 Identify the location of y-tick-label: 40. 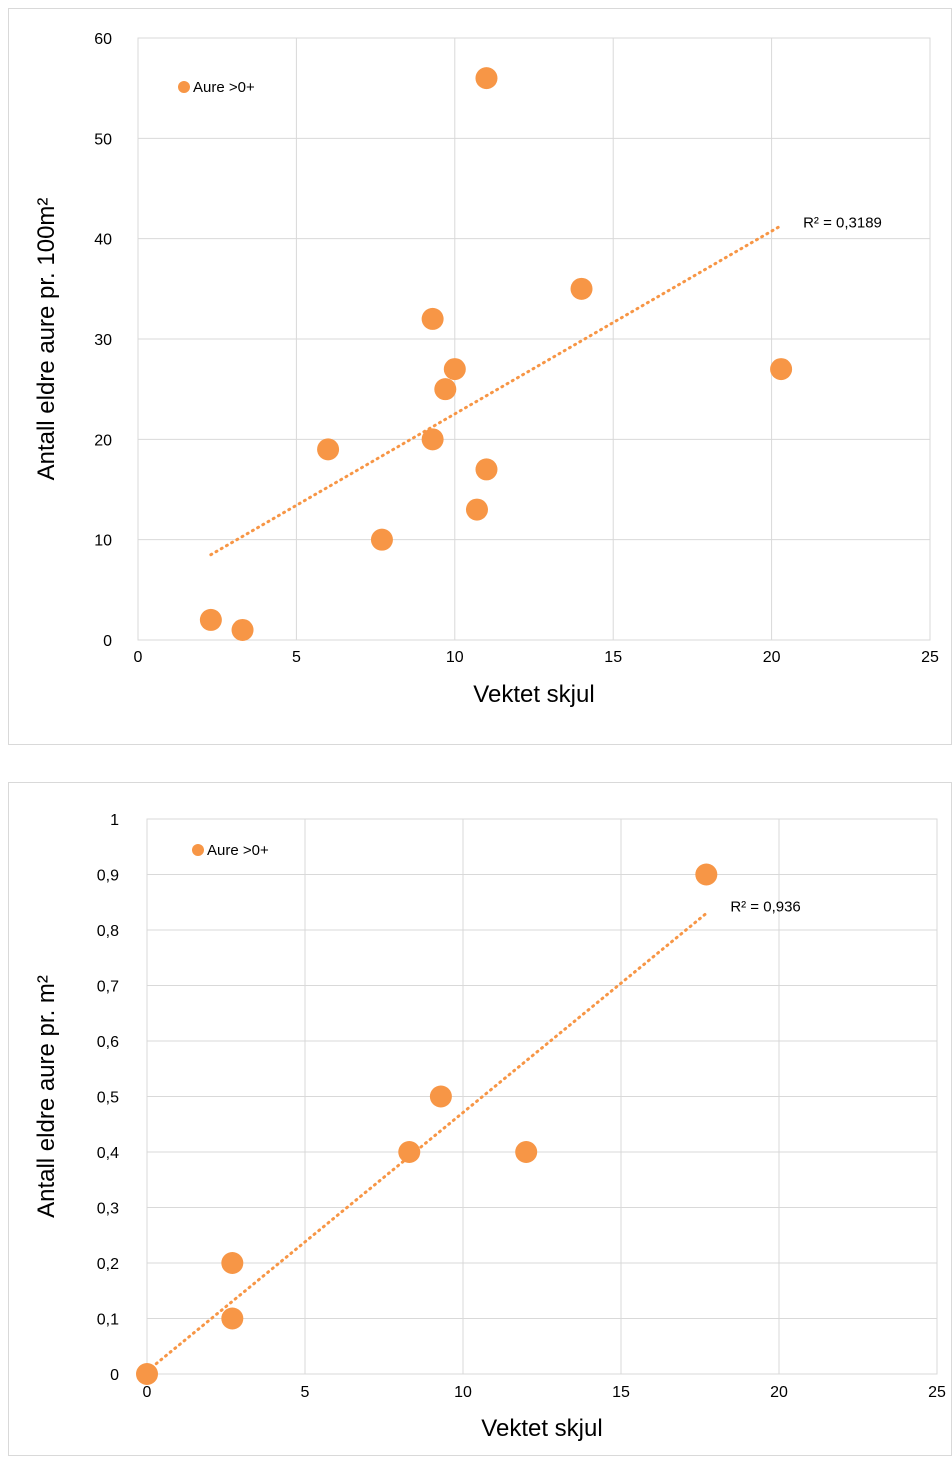
(103, 240).